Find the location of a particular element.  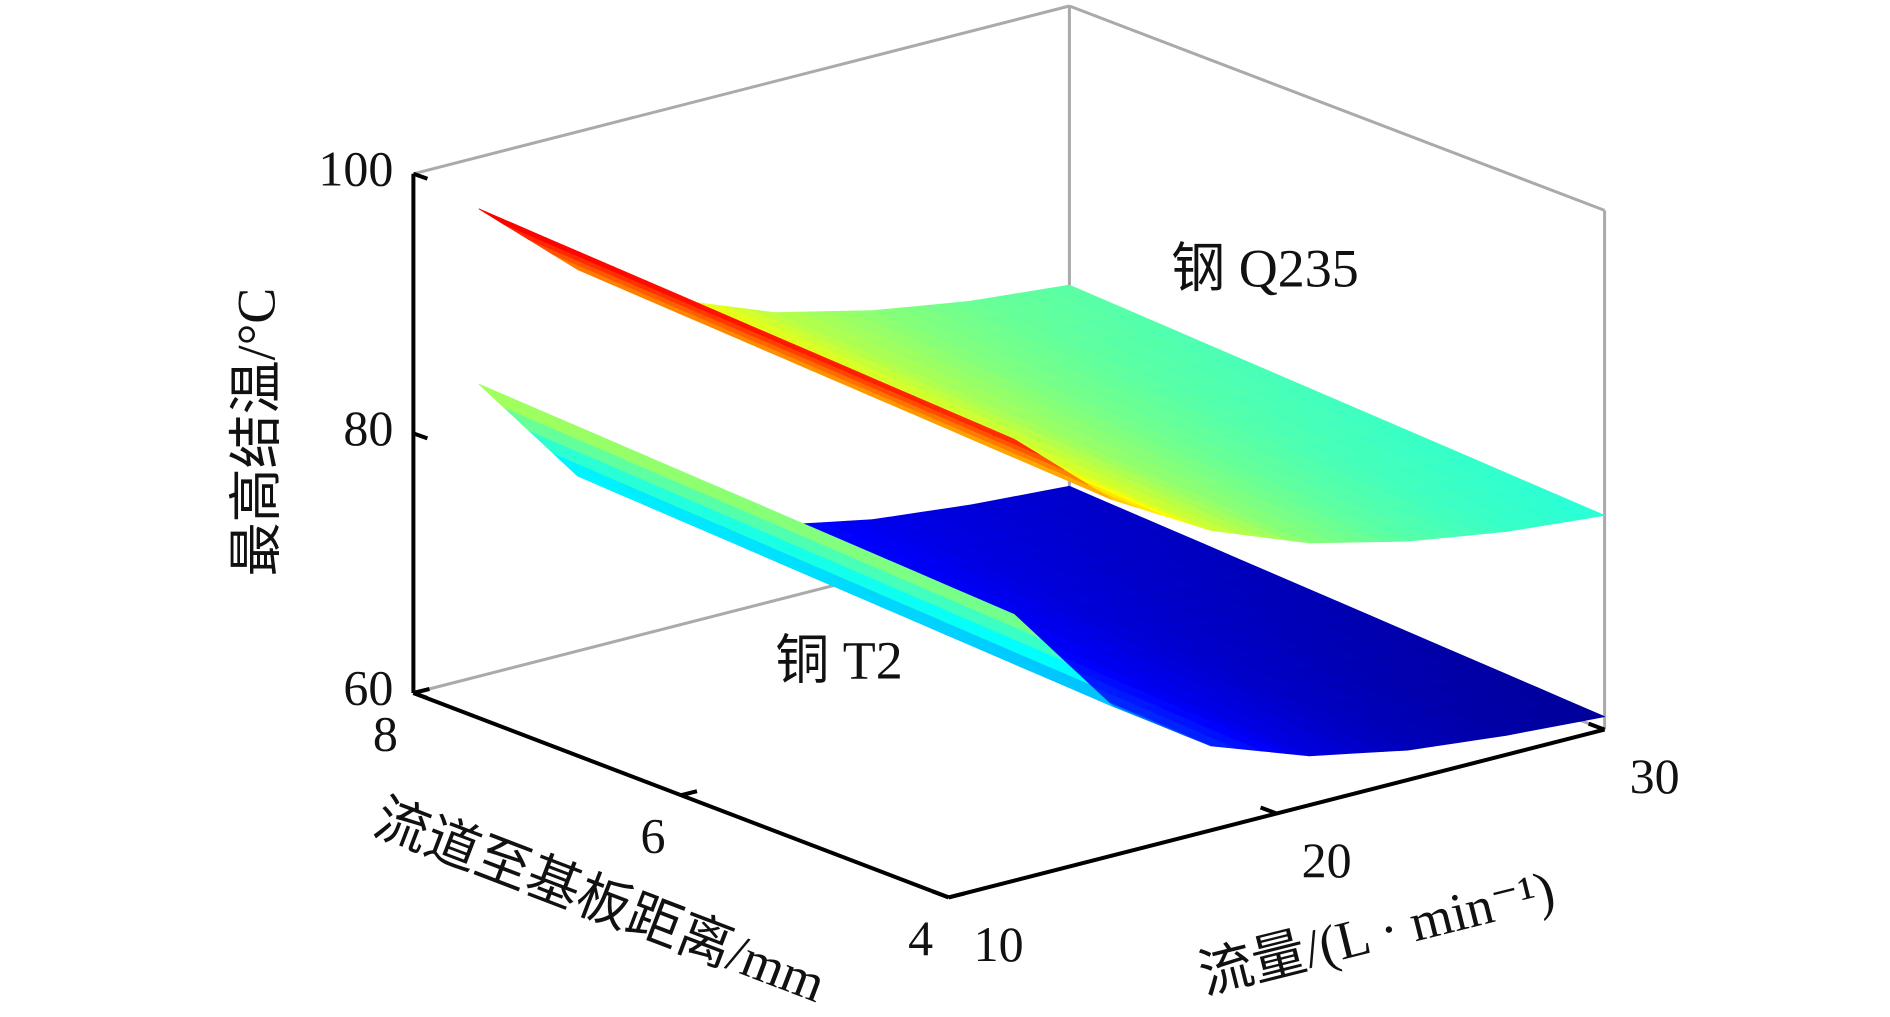

z-tick-label: 60 is located at coordinates (368, 687).